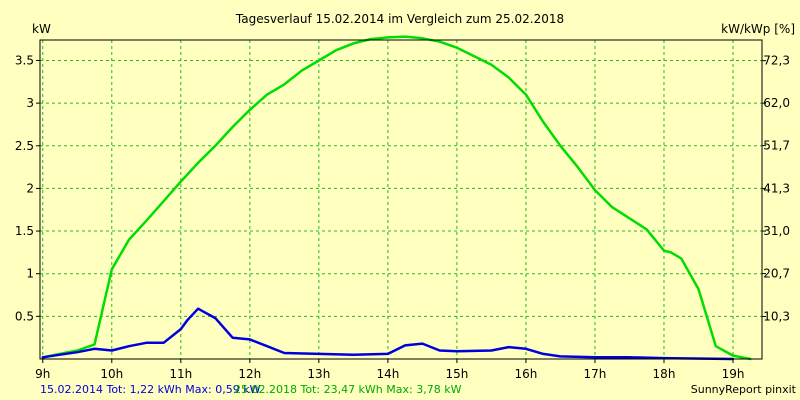 This screenshot has width=800, height=400. Describe the element at coordinates (456, 374) in the screenshot. I see `x-tick-label: 15h` at that location.